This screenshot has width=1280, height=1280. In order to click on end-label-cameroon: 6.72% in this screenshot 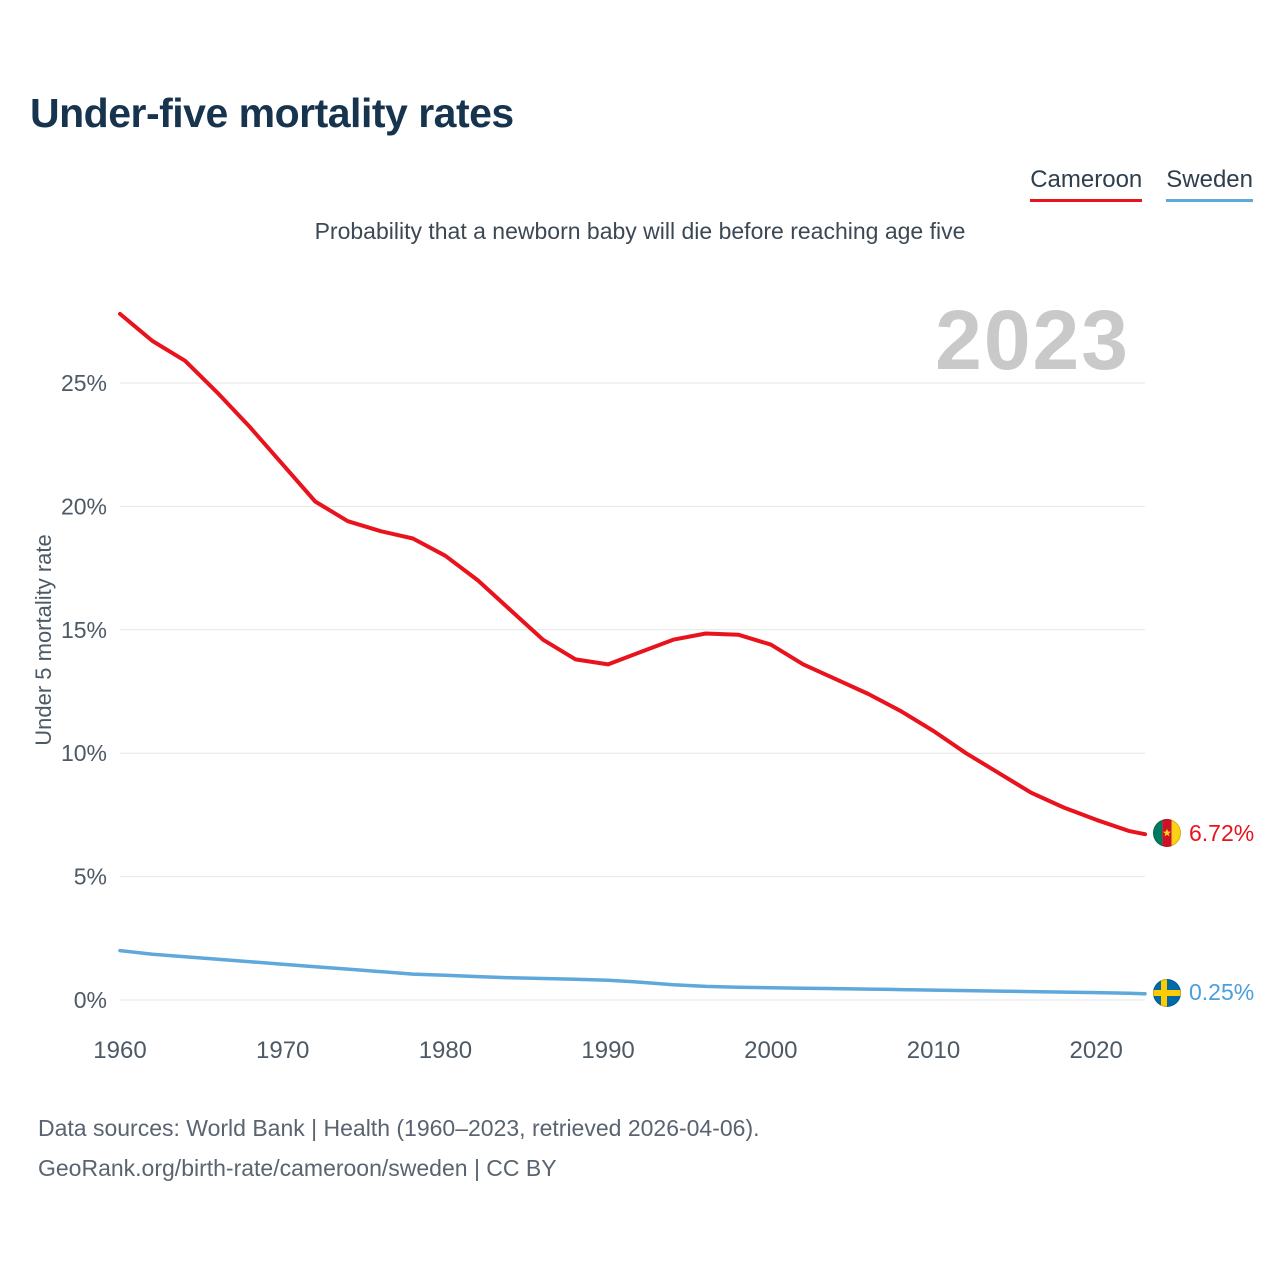, I will do `click(1204, 833)`.